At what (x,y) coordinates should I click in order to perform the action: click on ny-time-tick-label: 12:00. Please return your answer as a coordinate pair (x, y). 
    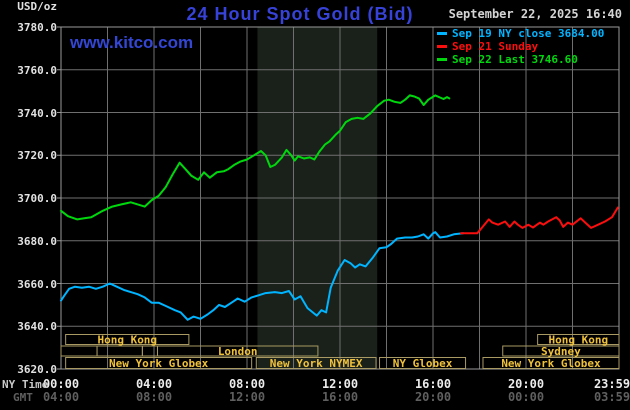
    Looking at the image, I should click on (340, 384).